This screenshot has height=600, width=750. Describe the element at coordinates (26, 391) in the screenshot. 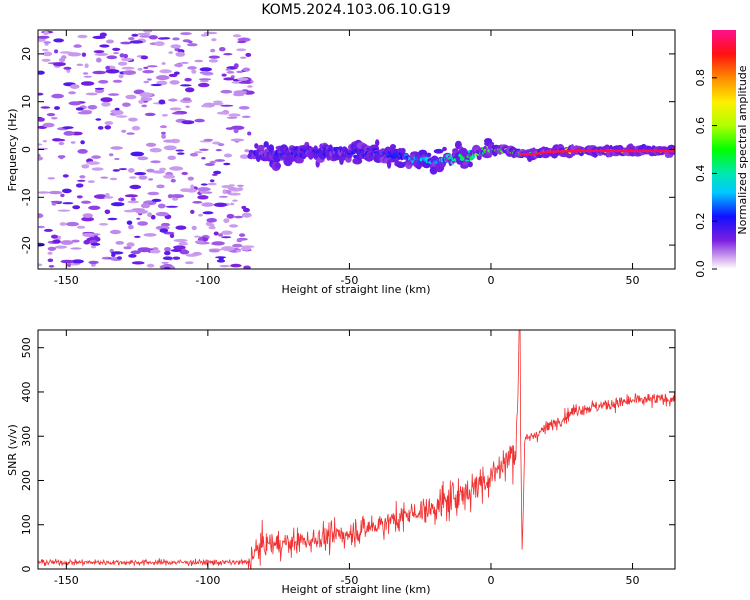

I see `y-tick-label: 400` at that location.